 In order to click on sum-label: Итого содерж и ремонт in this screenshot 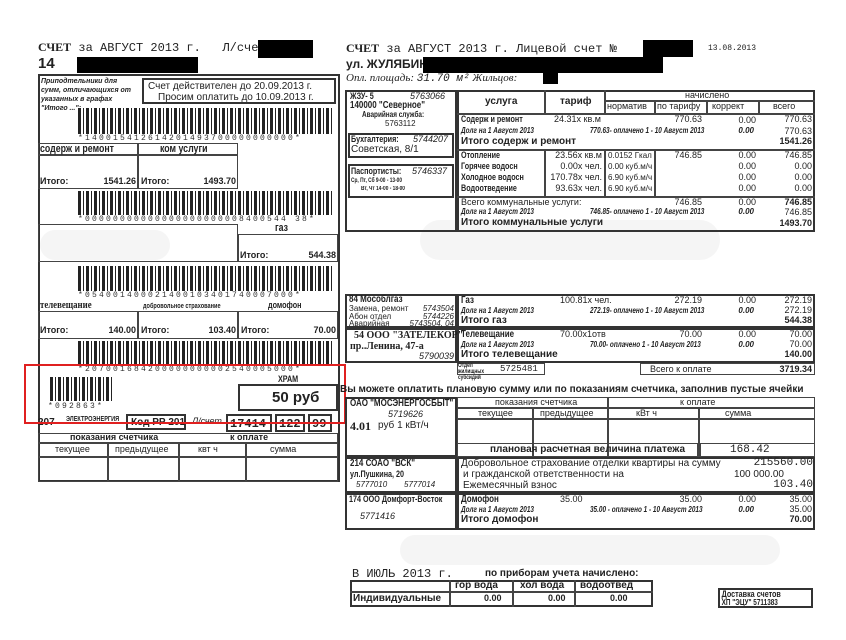, I will do `click(519, 141)`.